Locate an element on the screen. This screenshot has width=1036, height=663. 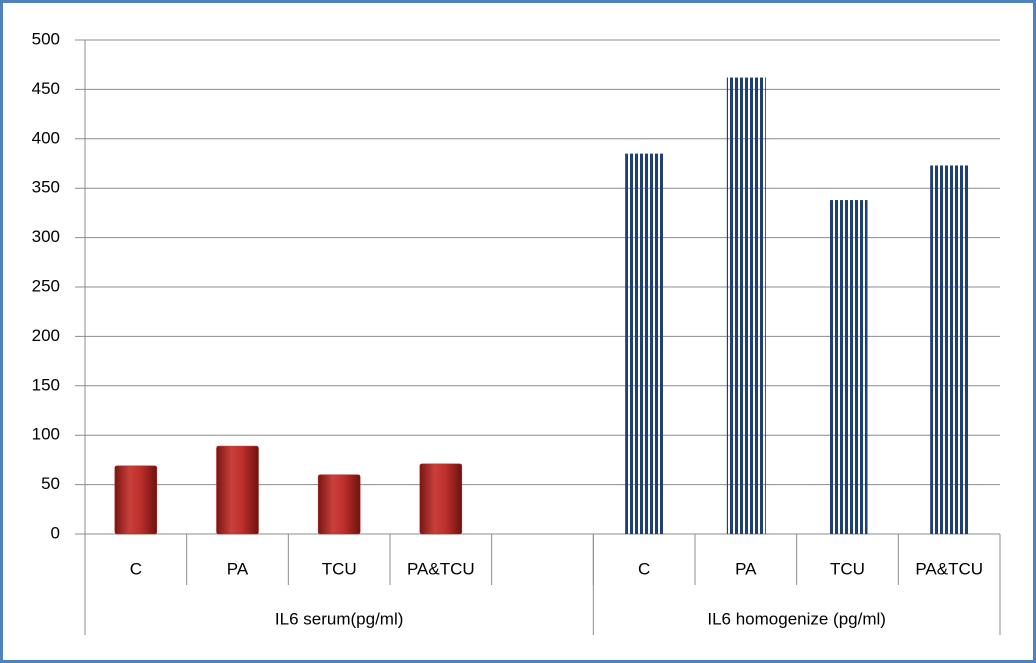
y-tick-label: 350 is located at coordinates (46, 187).